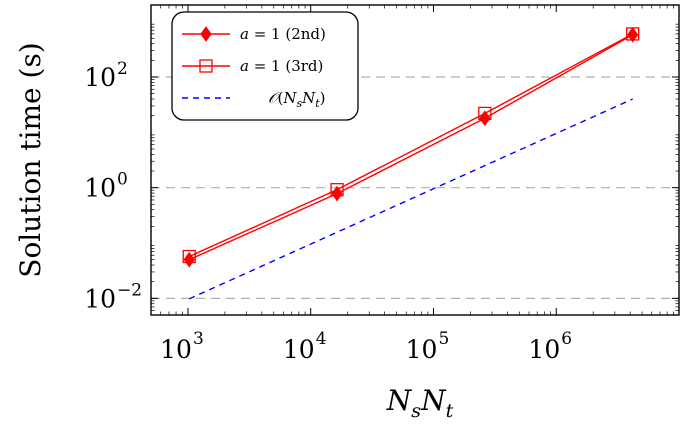 The width and height of the screenshot is (682, 435). Describe the element at coordinates (254, 99) in the screenshot. I see `legend-entry-order: 𝒪(NsNt)` at that location.